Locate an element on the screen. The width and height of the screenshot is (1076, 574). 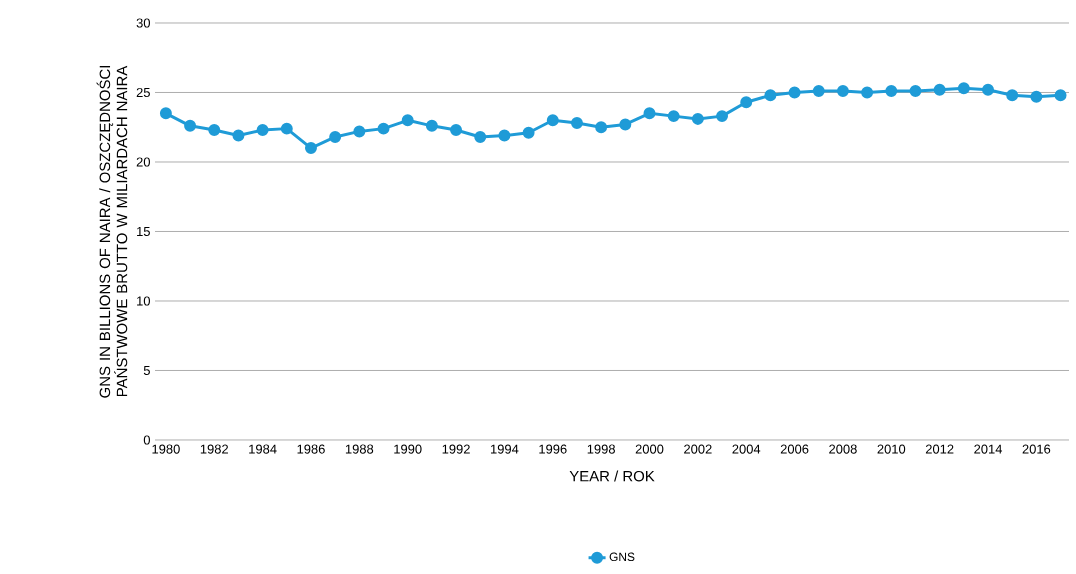
x-tick-label: 1994 is located at coordinates (504, 449).